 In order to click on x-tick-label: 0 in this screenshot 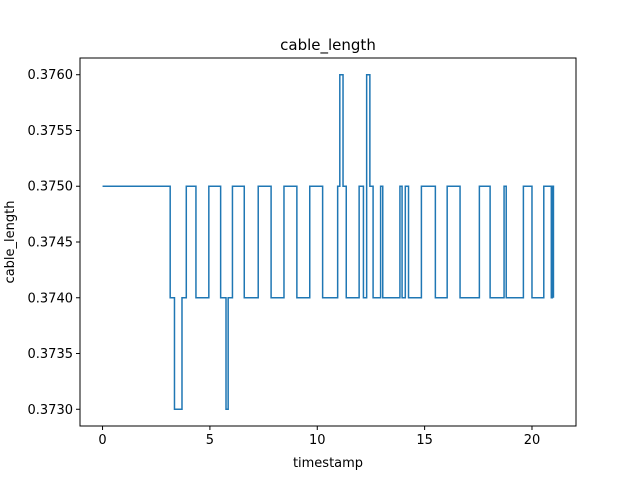, I will do `click(102, 440)`.